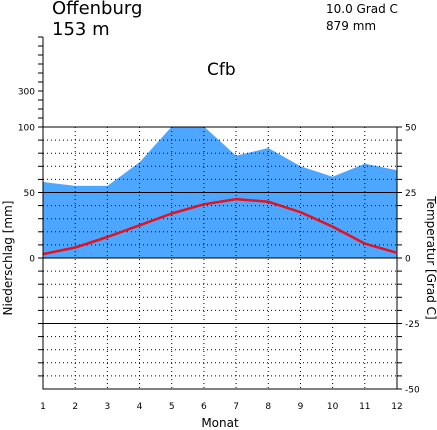 The height and width of the screenshot is (430, 437). What do you see at coordinates (43, 407) in the screenshot?
I see `x-axis-tick-label: 1` at bounding box center [43, 407].